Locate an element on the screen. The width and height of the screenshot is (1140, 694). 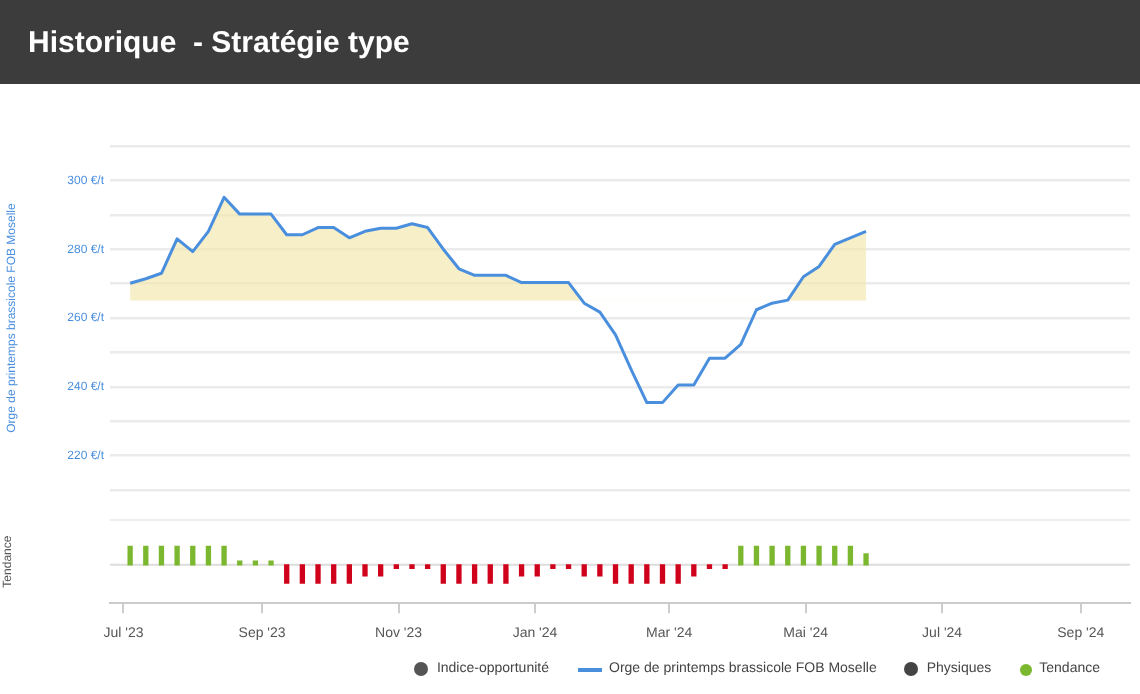
chart-title: Historique - Stratégie type is located at coordinates (219, 42).